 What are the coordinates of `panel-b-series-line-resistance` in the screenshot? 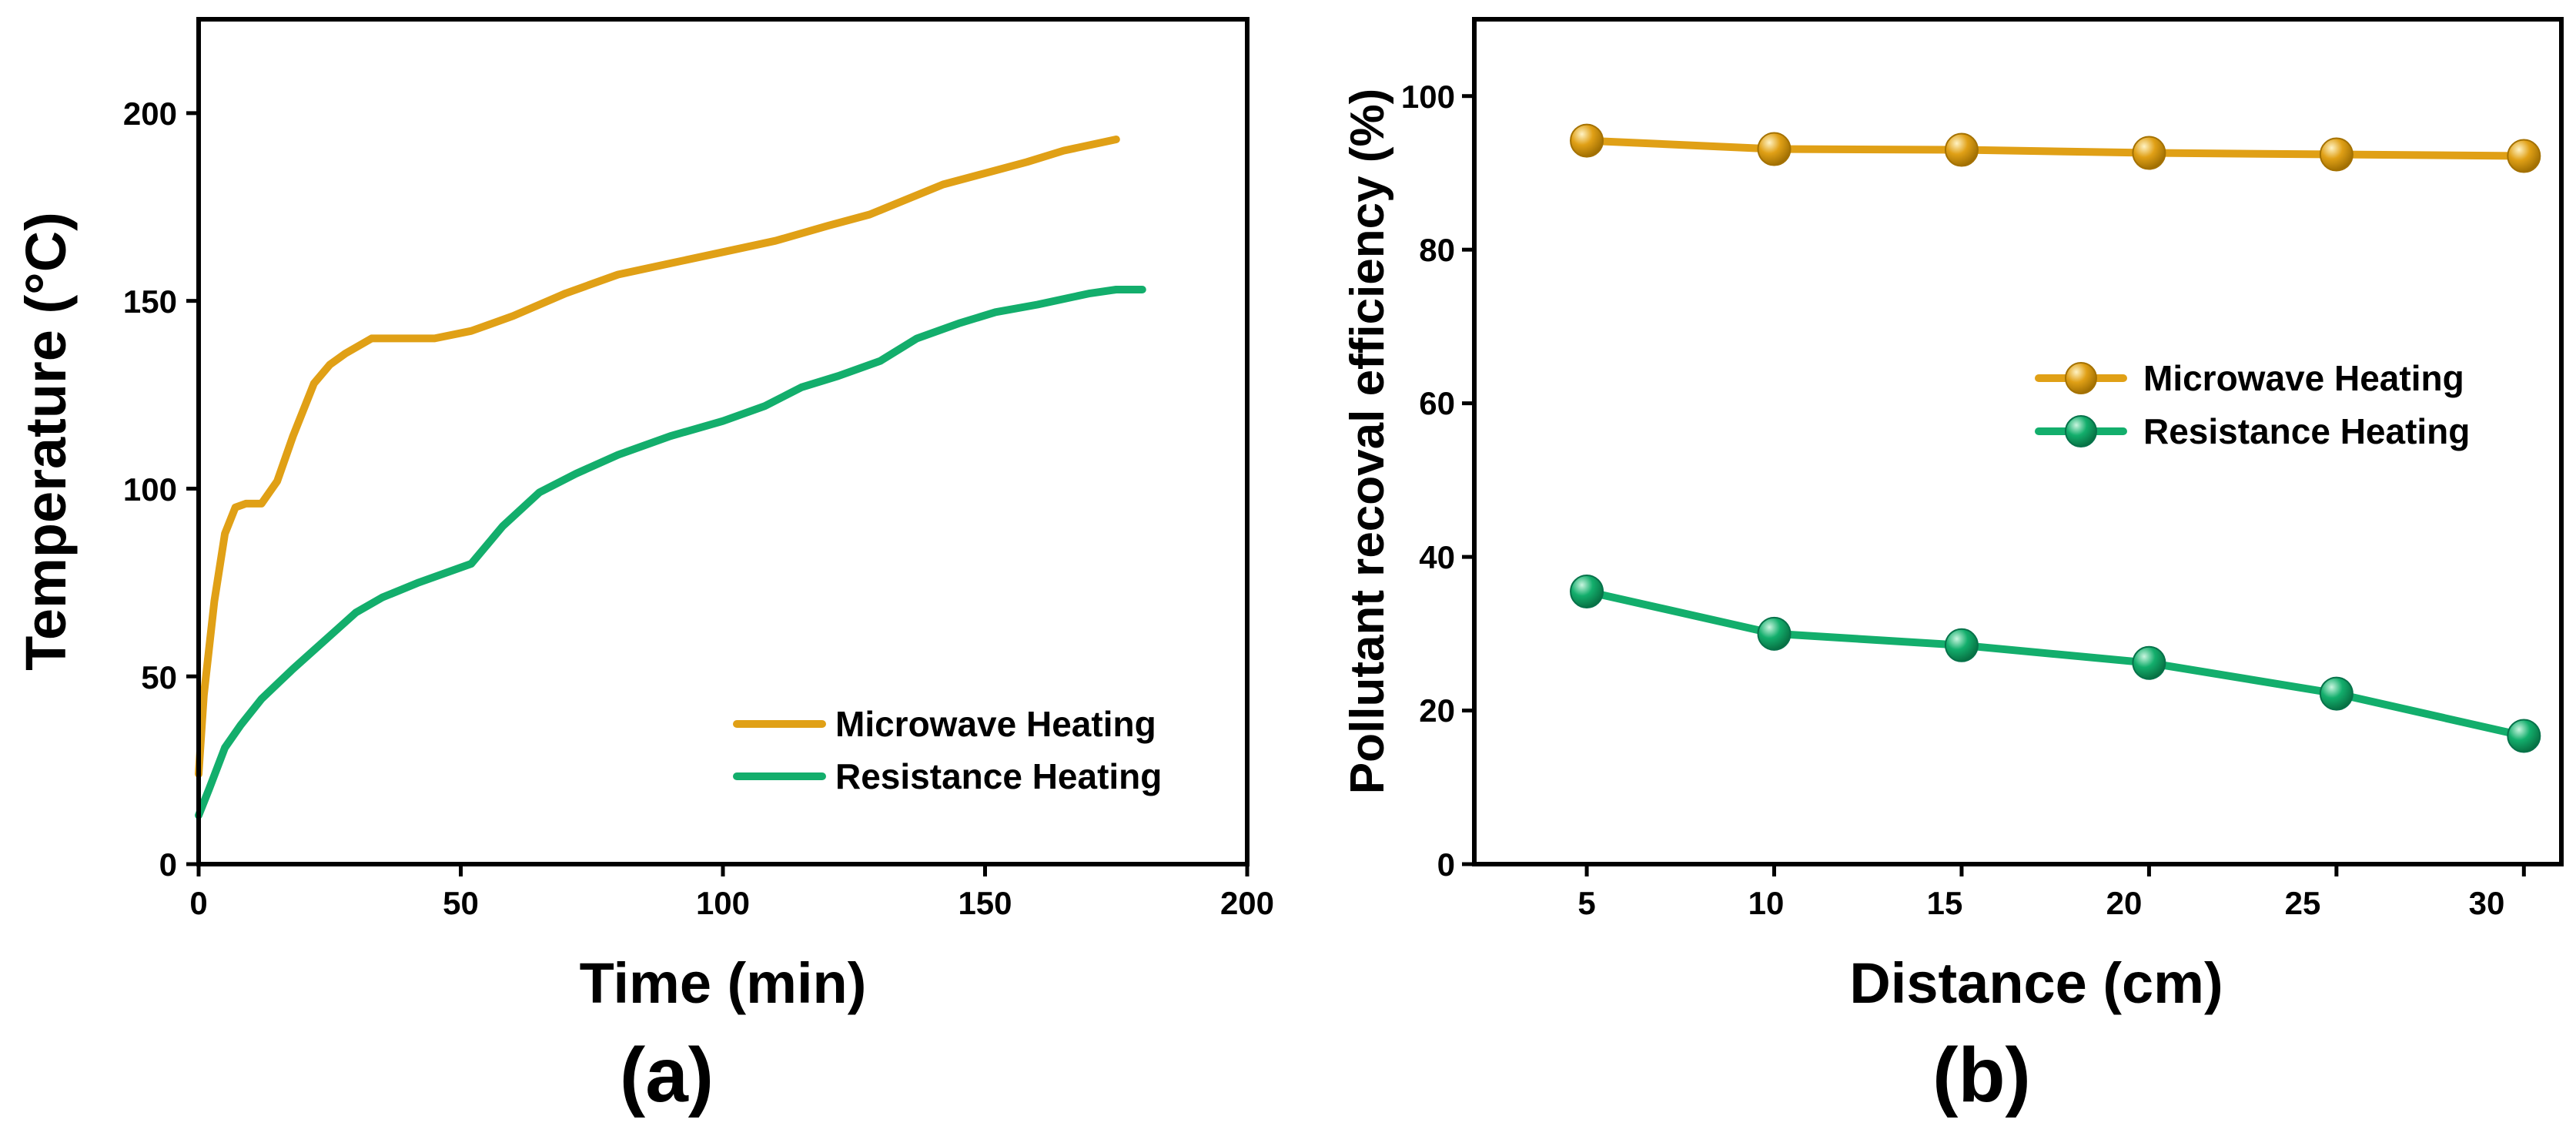 It's located at (2055, 664).